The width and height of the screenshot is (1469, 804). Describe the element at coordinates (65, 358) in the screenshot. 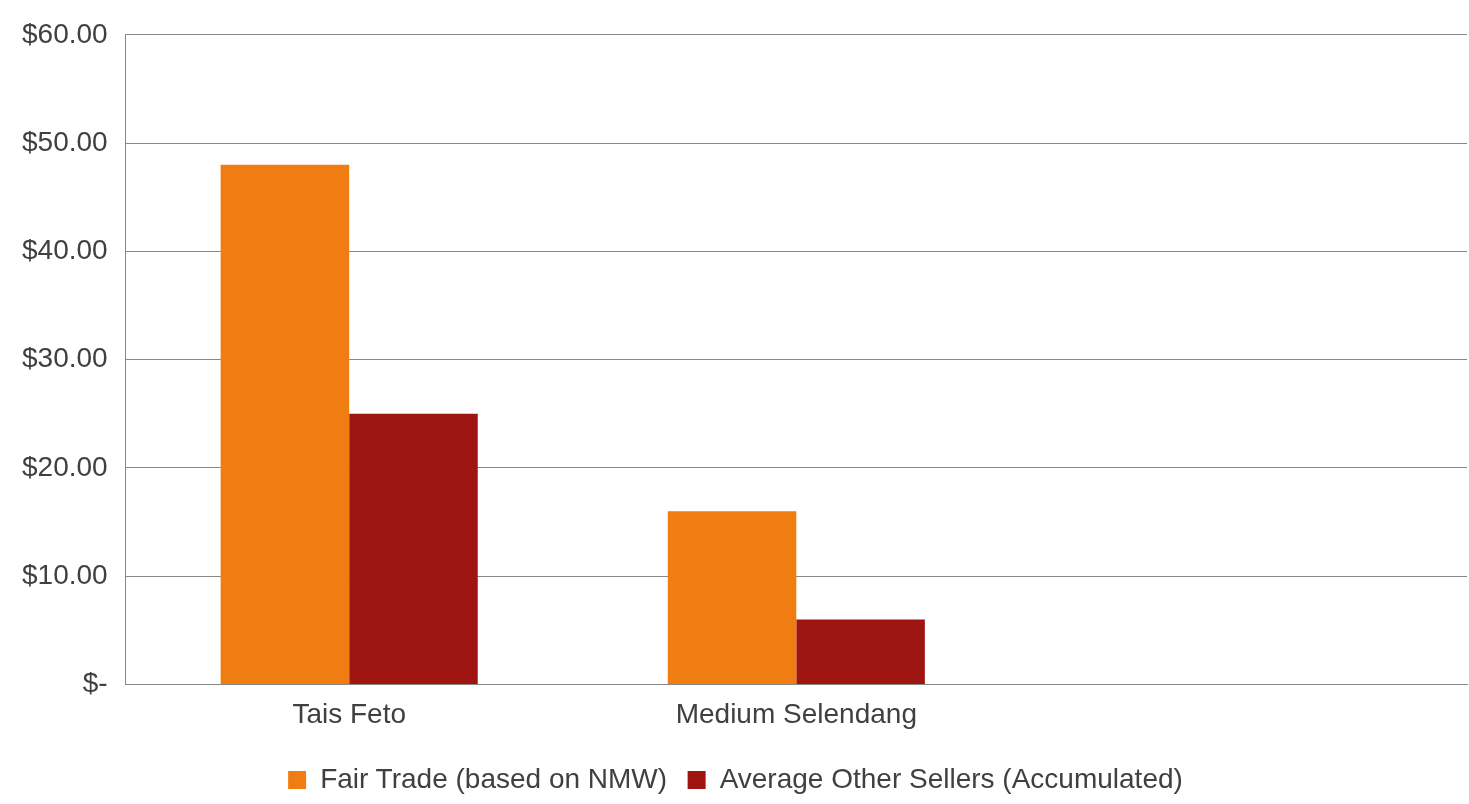

I see `y-tick-label: $30.00` at that location.